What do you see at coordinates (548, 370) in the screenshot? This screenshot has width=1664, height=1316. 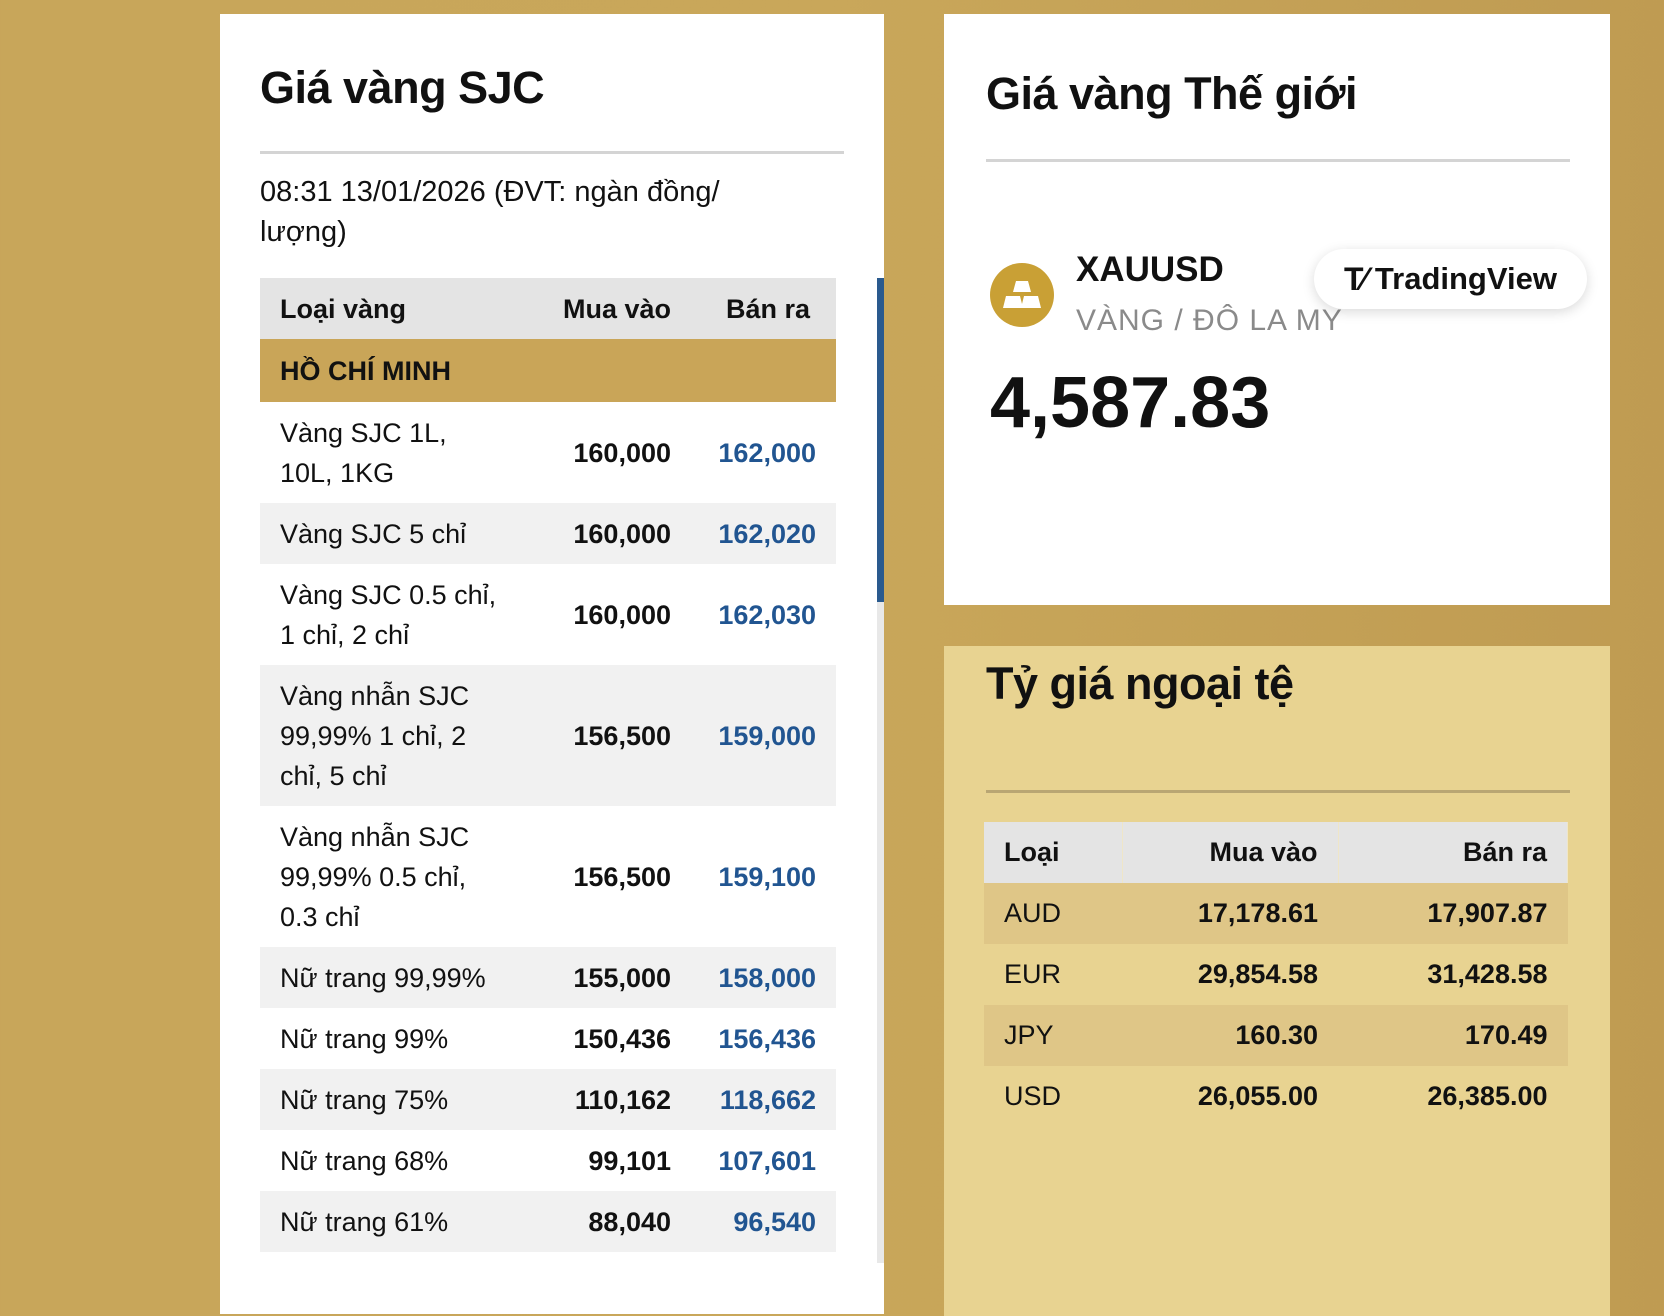 I see `region-label: HỒ CHÍ MINH` at bounding box center [548, 370].